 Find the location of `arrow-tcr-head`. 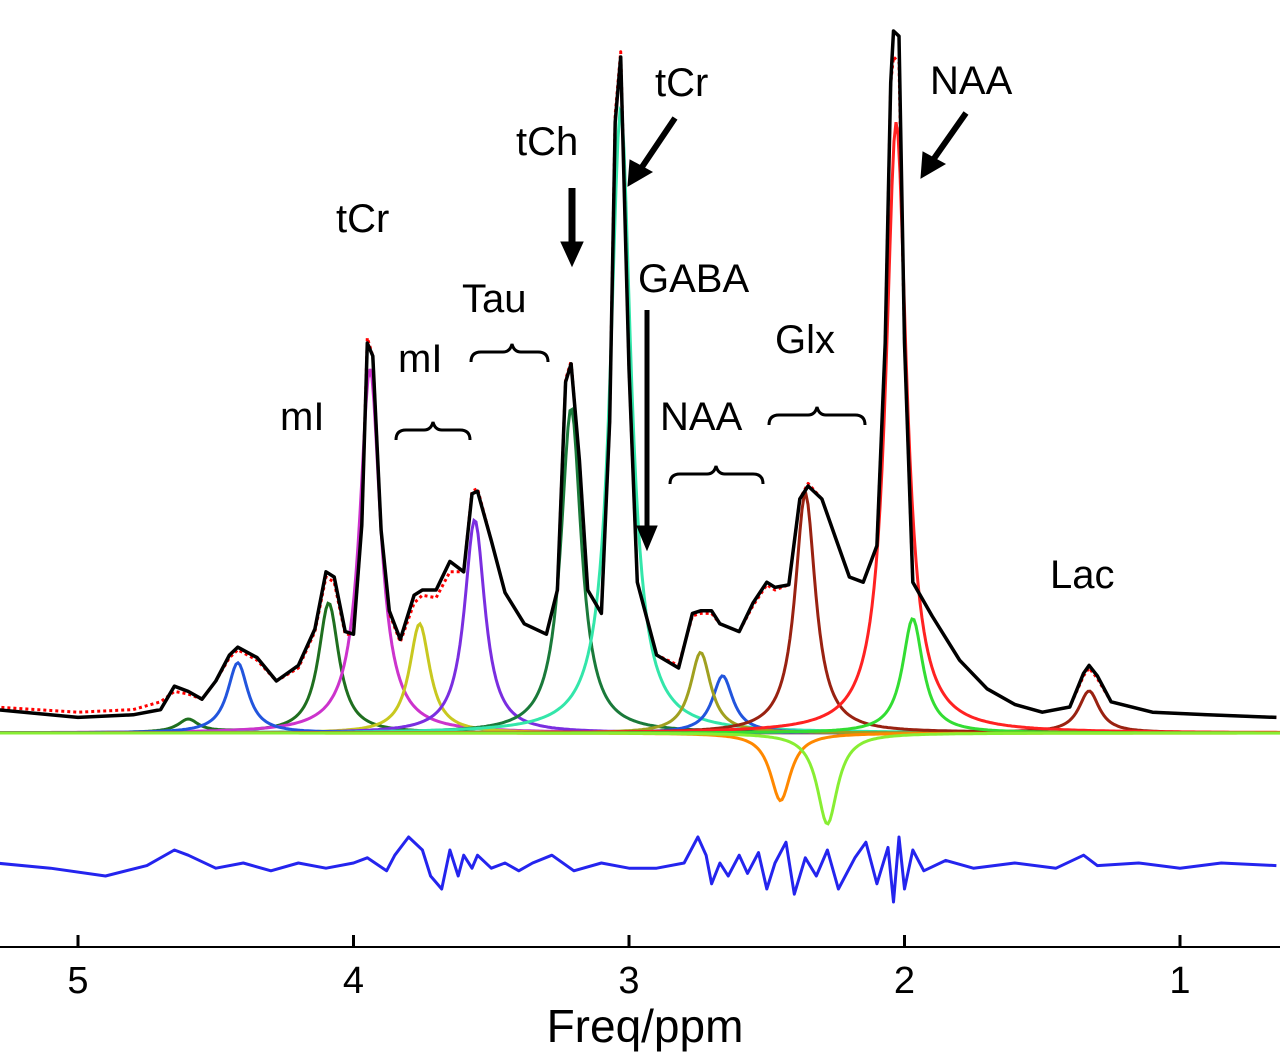

arrow-tcr-head is located at coordinates (640, 173).